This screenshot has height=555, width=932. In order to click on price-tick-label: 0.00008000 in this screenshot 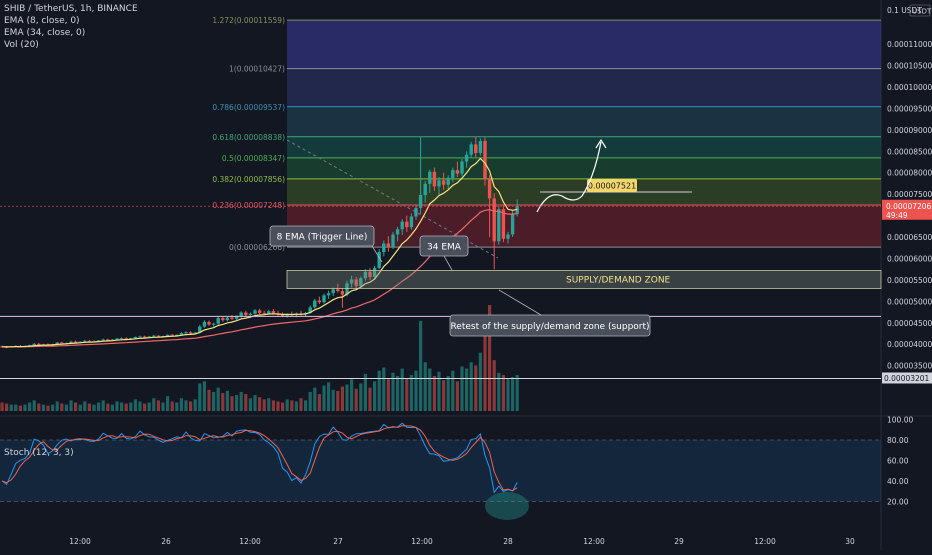, I will do `click(909, 173)`.